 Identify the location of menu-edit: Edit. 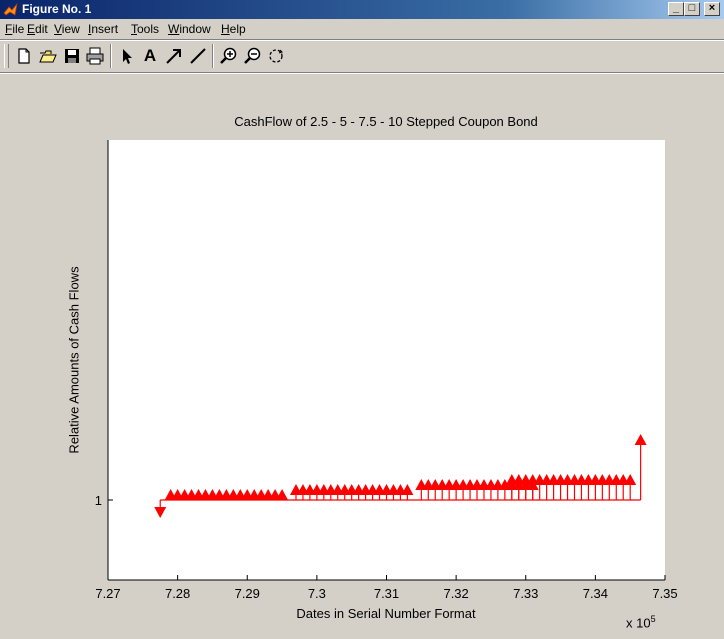
(37, 29).